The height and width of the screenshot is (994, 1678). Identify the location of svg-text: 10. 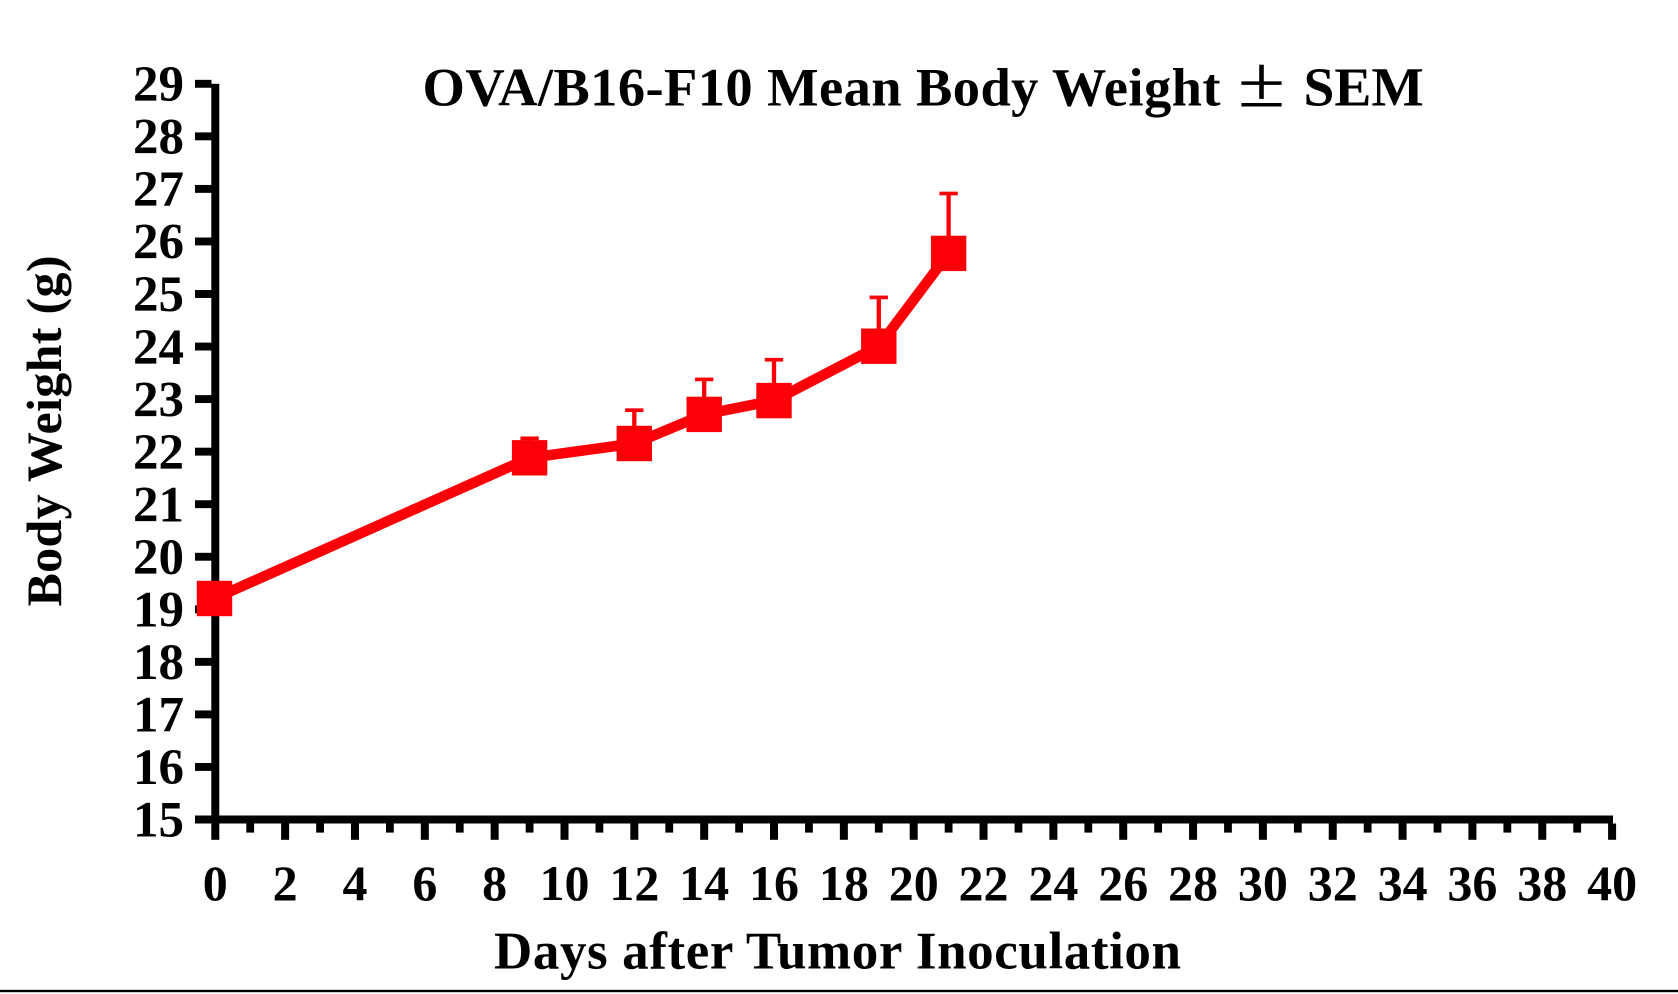
(565, 883).